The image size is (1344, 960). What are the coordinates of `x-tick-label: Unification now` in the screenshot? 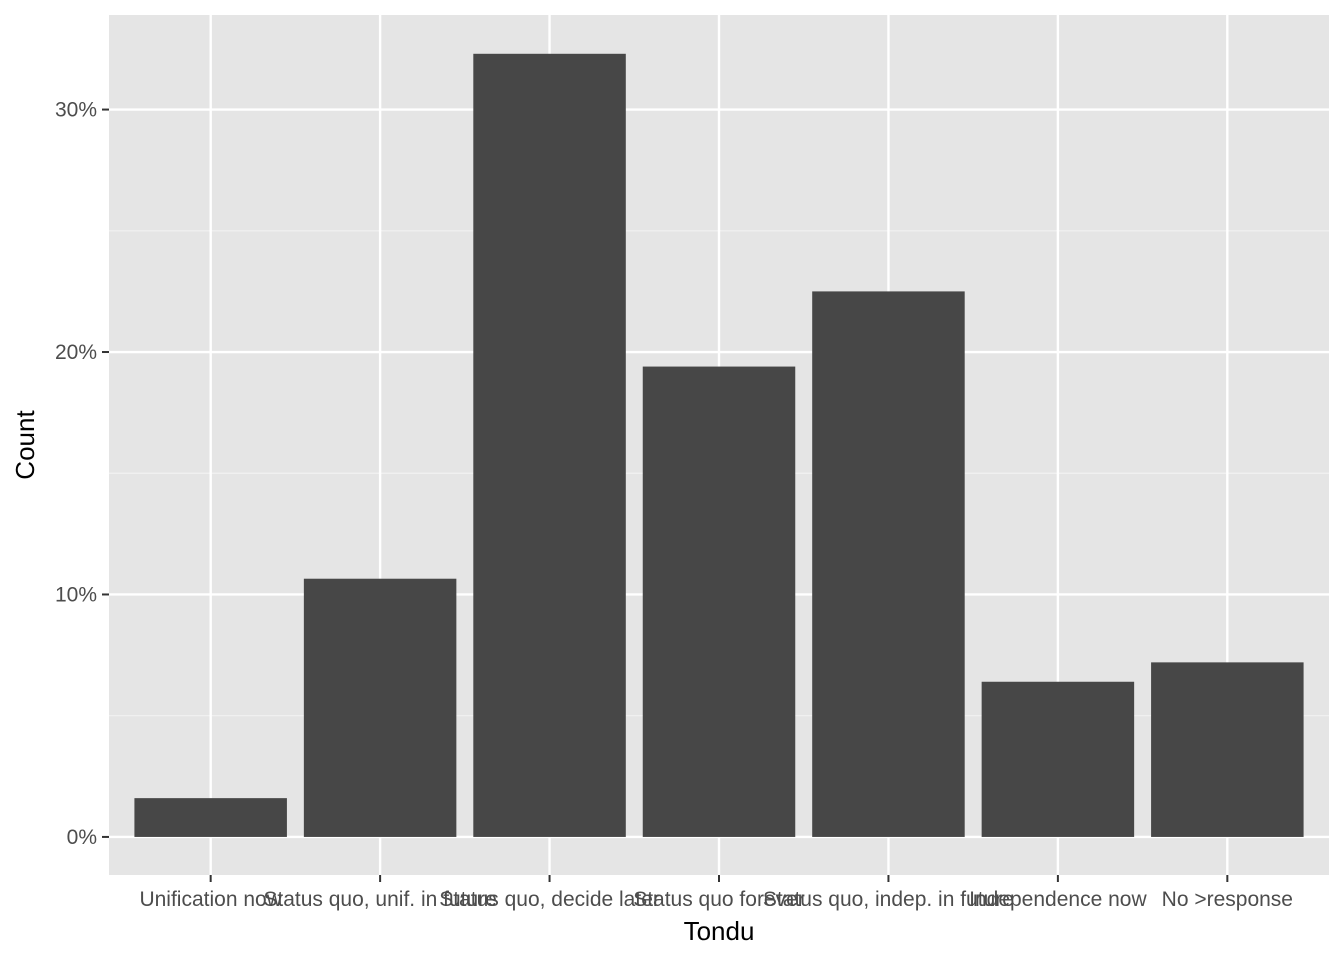 It's located at (210, 899).